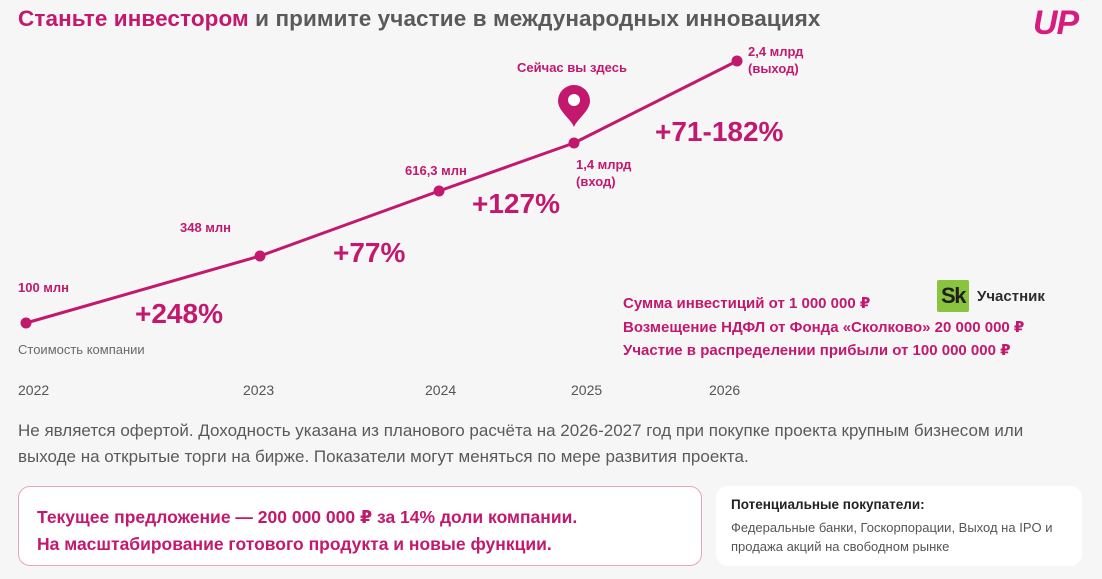  What do you see at coordinates (81, 349) in the screenshot?
I see `axis-title: Стоимость компании` at bounding box center [81, 349].